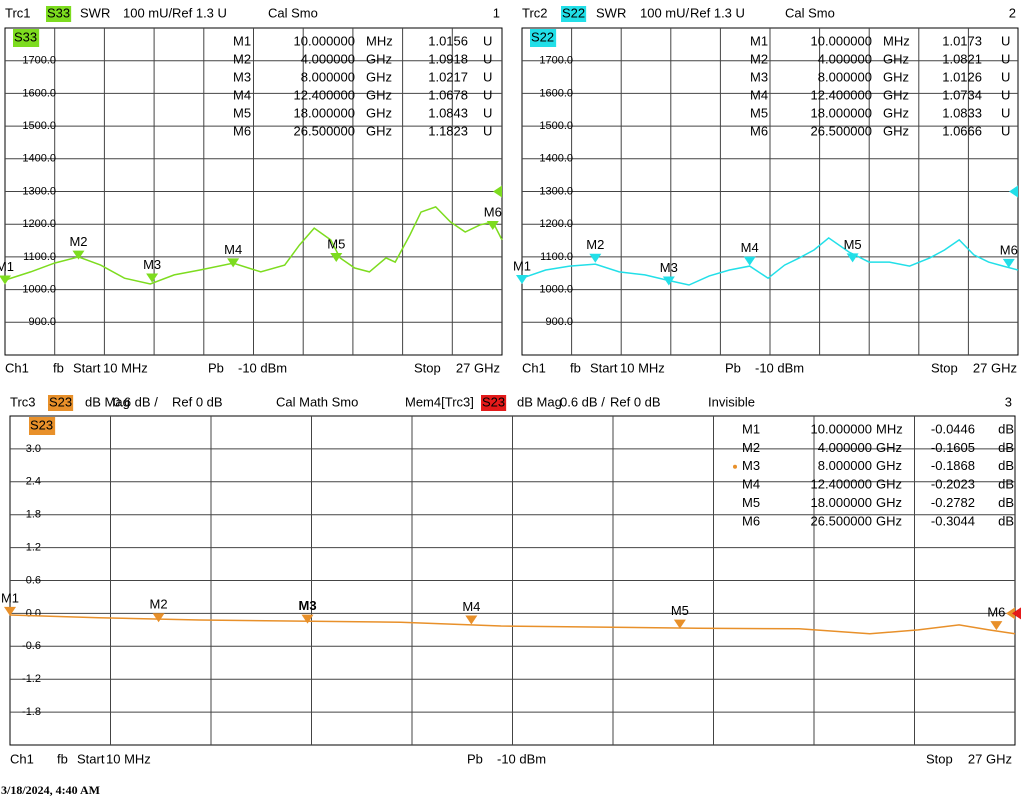 This screenshot has width=1023, height=799. What do you see at coordinates (751, 502) in the screenshot?
I see `marker-name: M5` at bounding box center [751, 502].